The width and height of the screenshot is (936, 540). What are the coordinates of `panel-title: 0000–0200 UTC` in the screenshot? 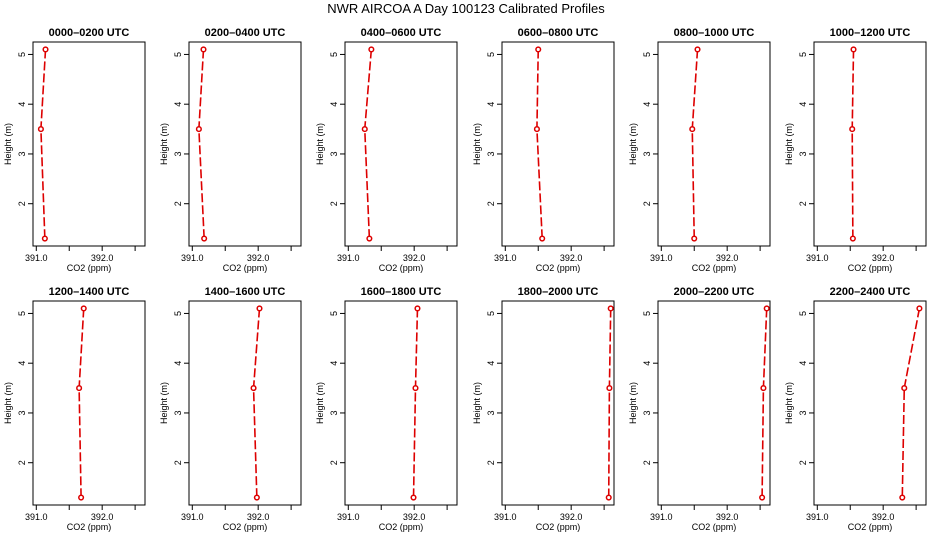 It's located at (89, 33).